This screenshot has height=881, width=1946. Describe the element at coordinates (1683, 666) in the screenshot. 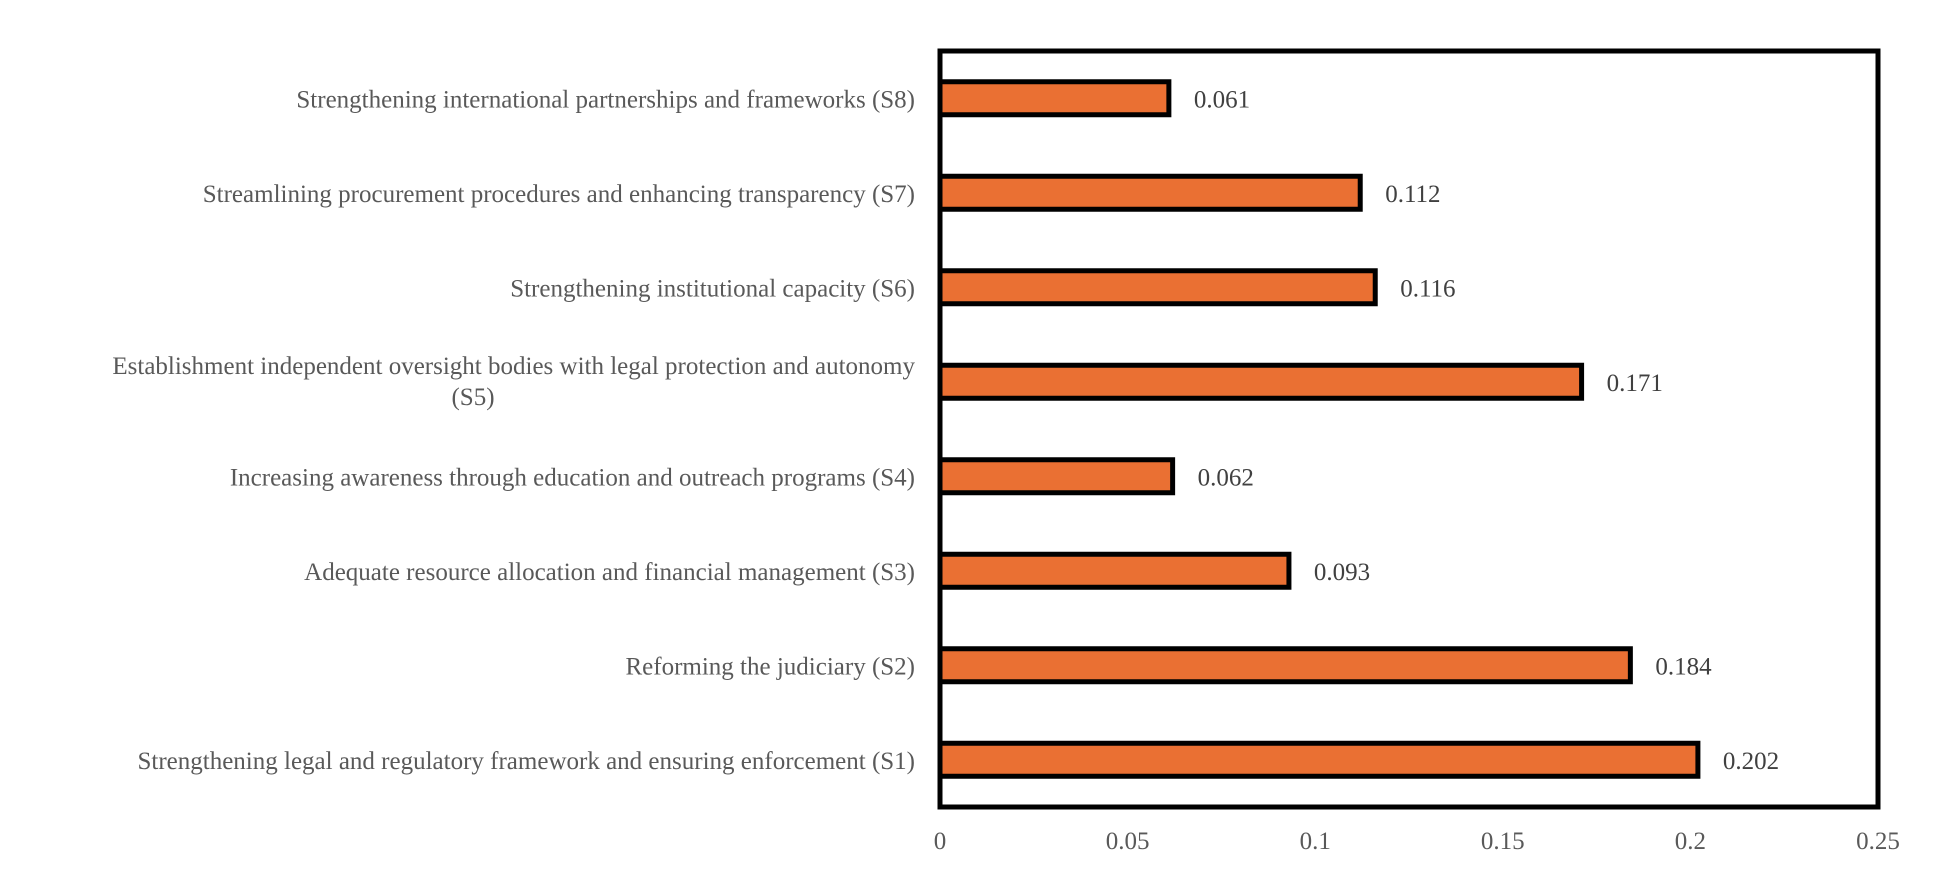

I see `data-label: 0.184` at that location.